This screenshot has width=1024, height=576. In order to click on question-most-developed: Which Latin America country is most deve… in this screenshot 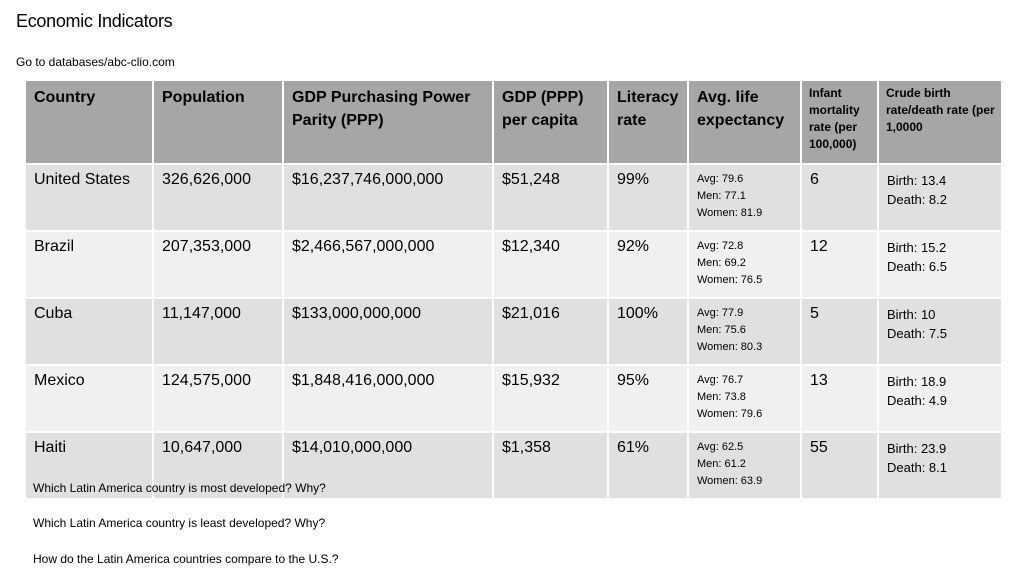, I will do `click(179, 488)`.